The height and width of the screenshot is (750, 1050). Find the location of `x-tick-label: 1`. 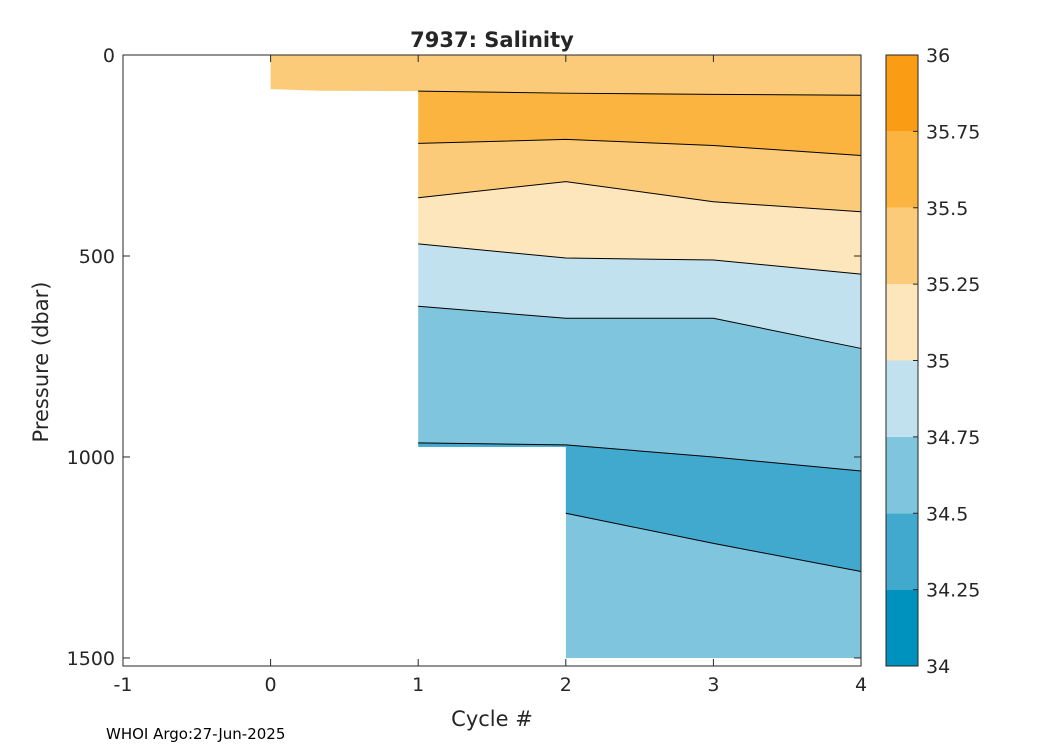

x-tick-label: 1 is located at coordinates (418, 685).